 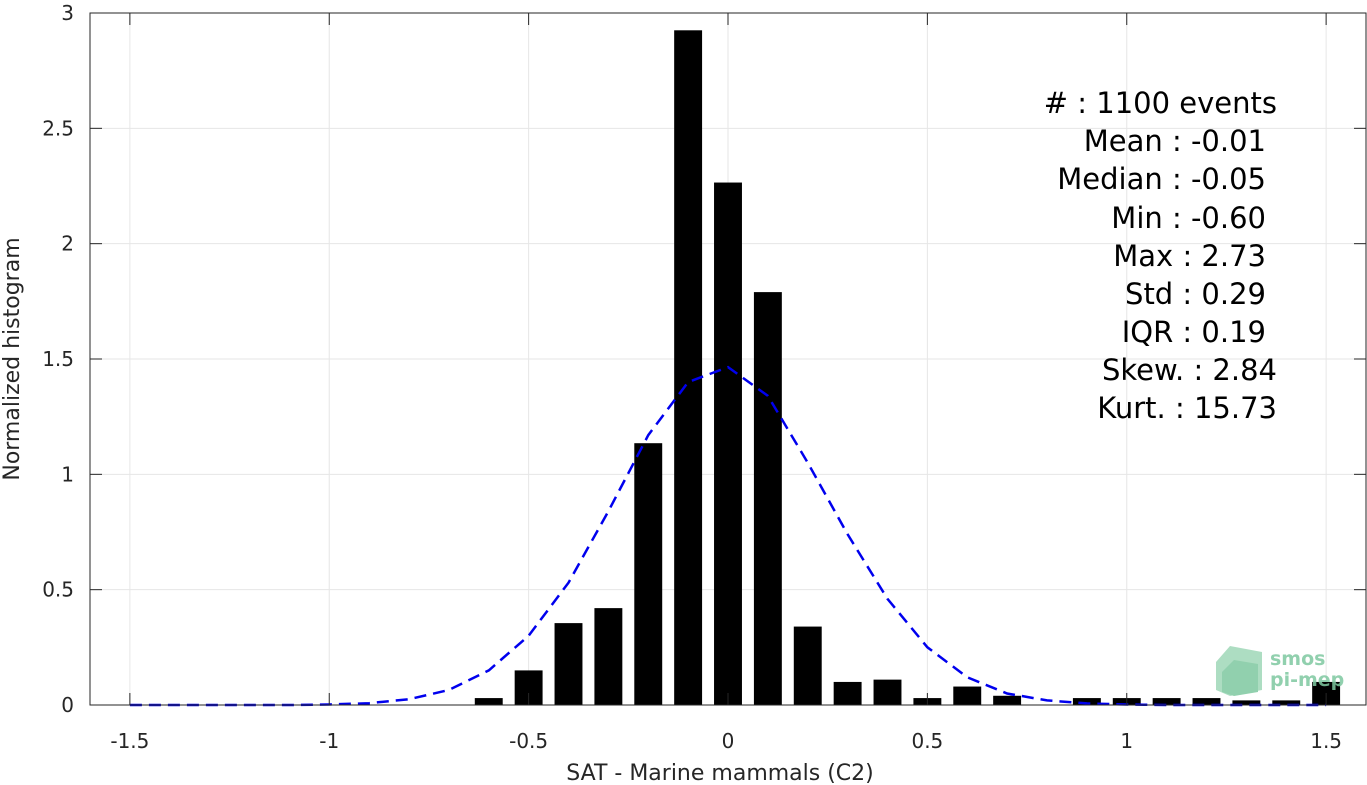 What do you see at coordinates (58, 128) in the screenshot?
I see `y-tick-label-5: 2.5` at bounding box center [58, 128].